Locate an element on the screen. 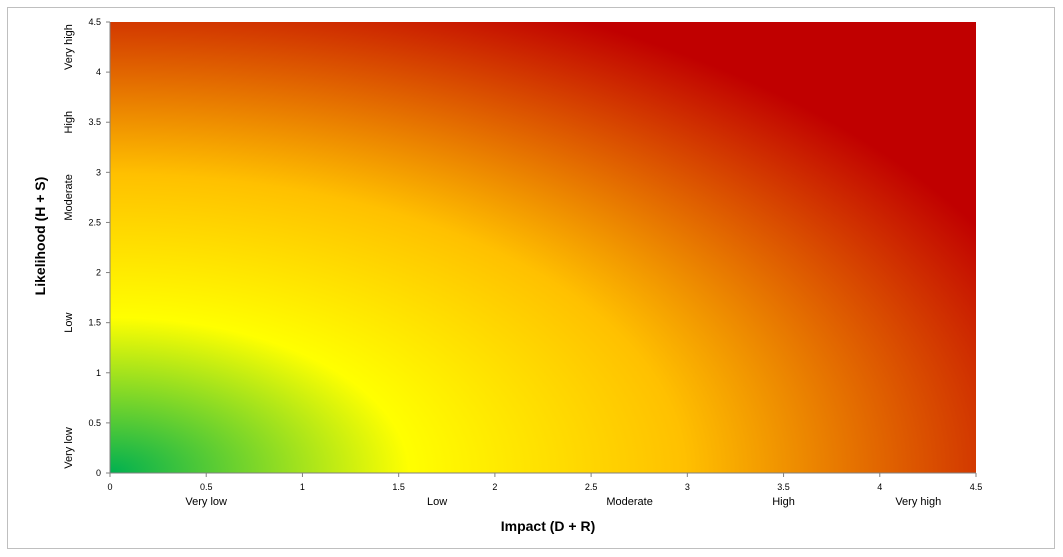 This screenshot has height=557, width=1063. x-tick-label: 2.5 is located at coordinates (591, 487).